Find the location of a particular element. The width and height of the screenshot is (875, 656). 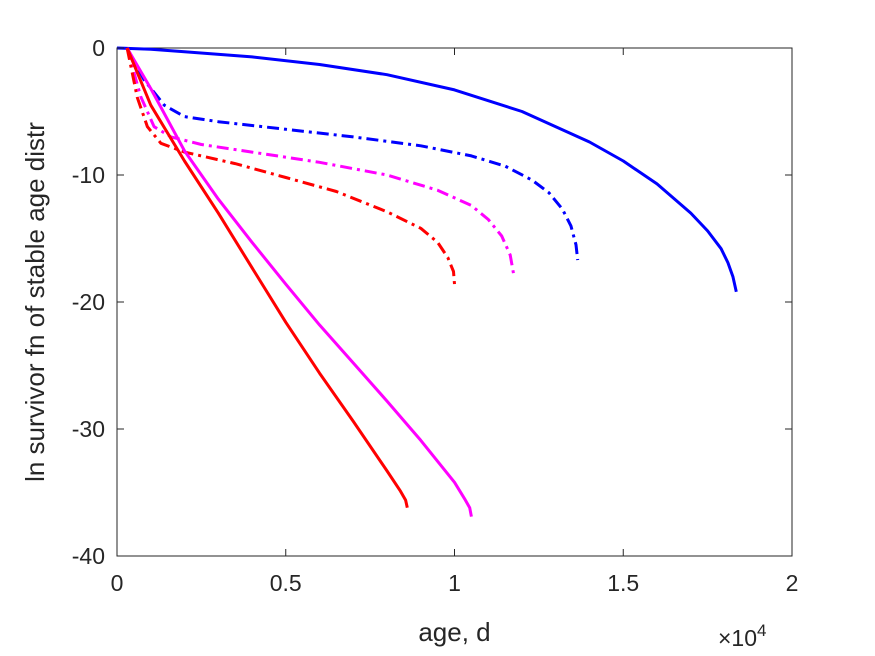

y-tick-label: -20 is located at coordinates (88, 302).